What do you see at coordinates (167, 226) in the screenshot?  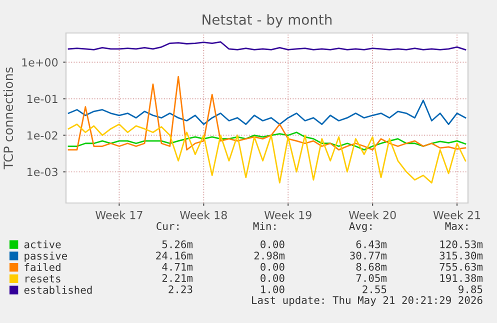 I see `text: Cur:` at bounding box center [167, 226].